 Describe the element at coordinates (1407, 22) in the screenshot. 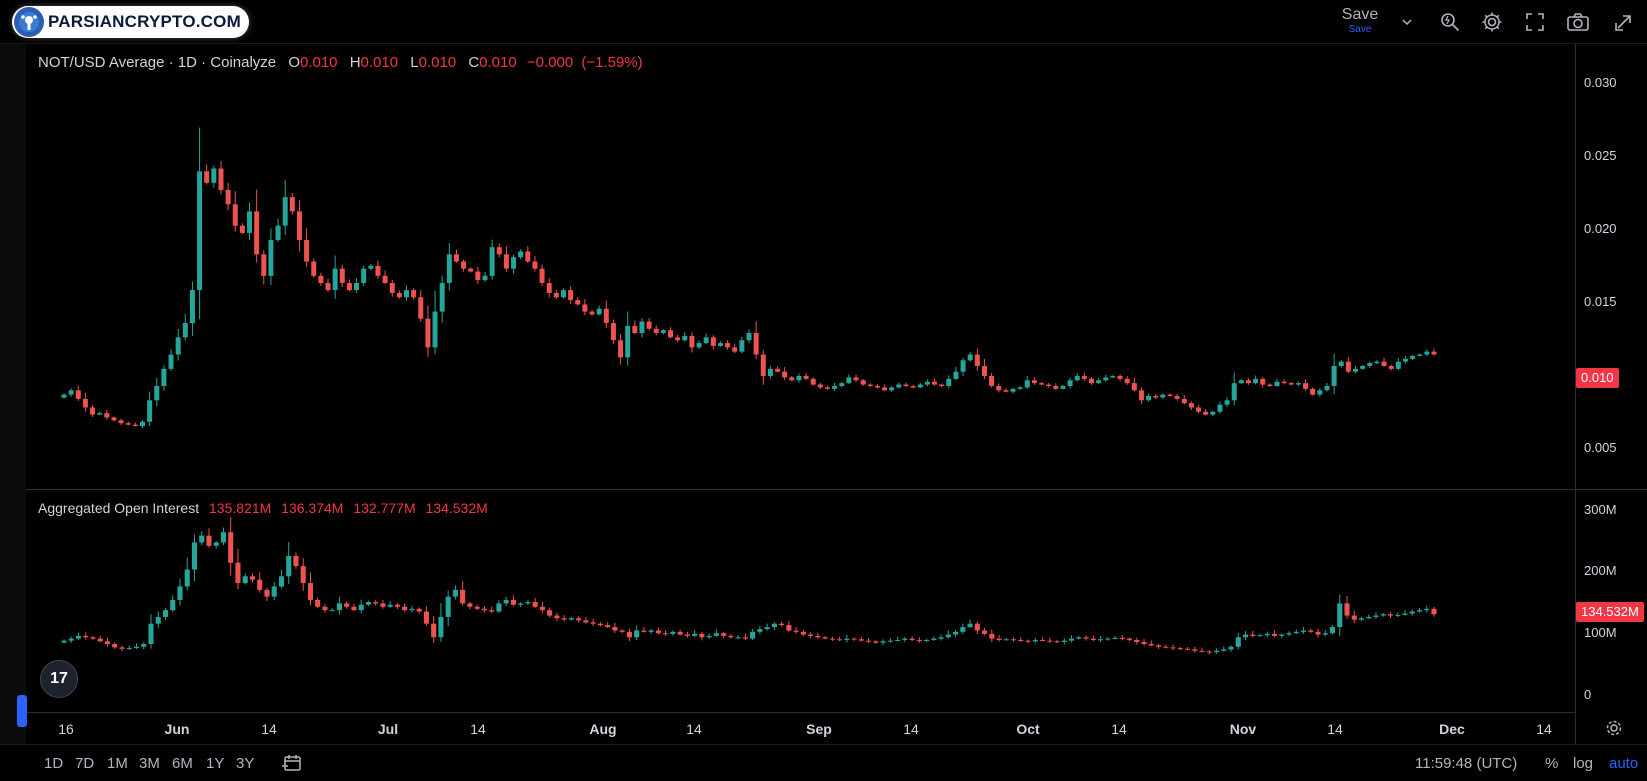

I see `save-dropdown-chevron-icon` at that location.